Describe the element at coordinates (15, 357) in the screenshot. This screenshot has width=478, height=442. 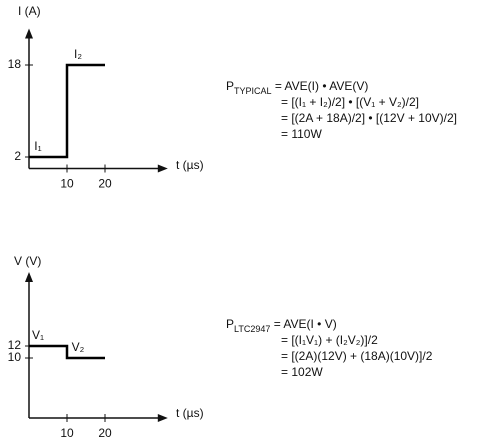
I see `y-tick-label: 10` at that location.